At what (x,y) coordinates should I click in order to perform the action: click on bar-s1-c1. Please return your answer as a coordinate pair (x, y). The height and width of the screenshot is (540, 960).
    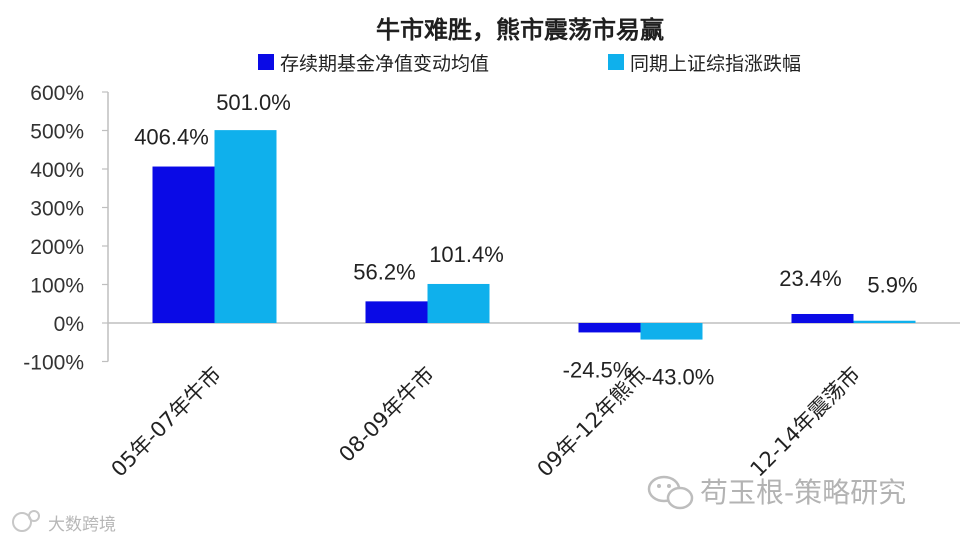
    Looking at the image, I should click on (458, 303).